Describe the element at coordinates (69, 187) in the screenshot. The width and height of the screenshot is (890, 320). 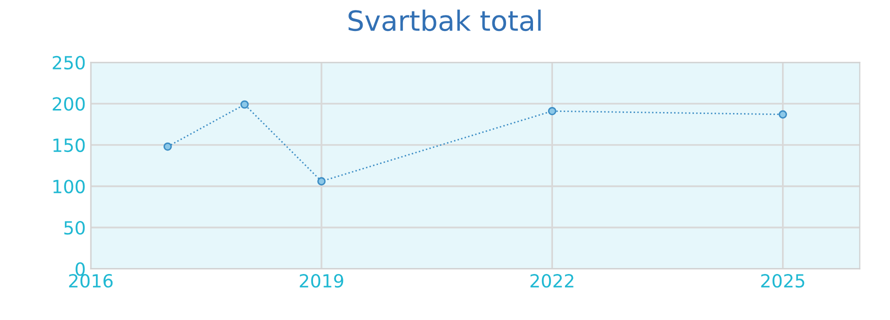
I see `y-tick-label: 100` at that location.